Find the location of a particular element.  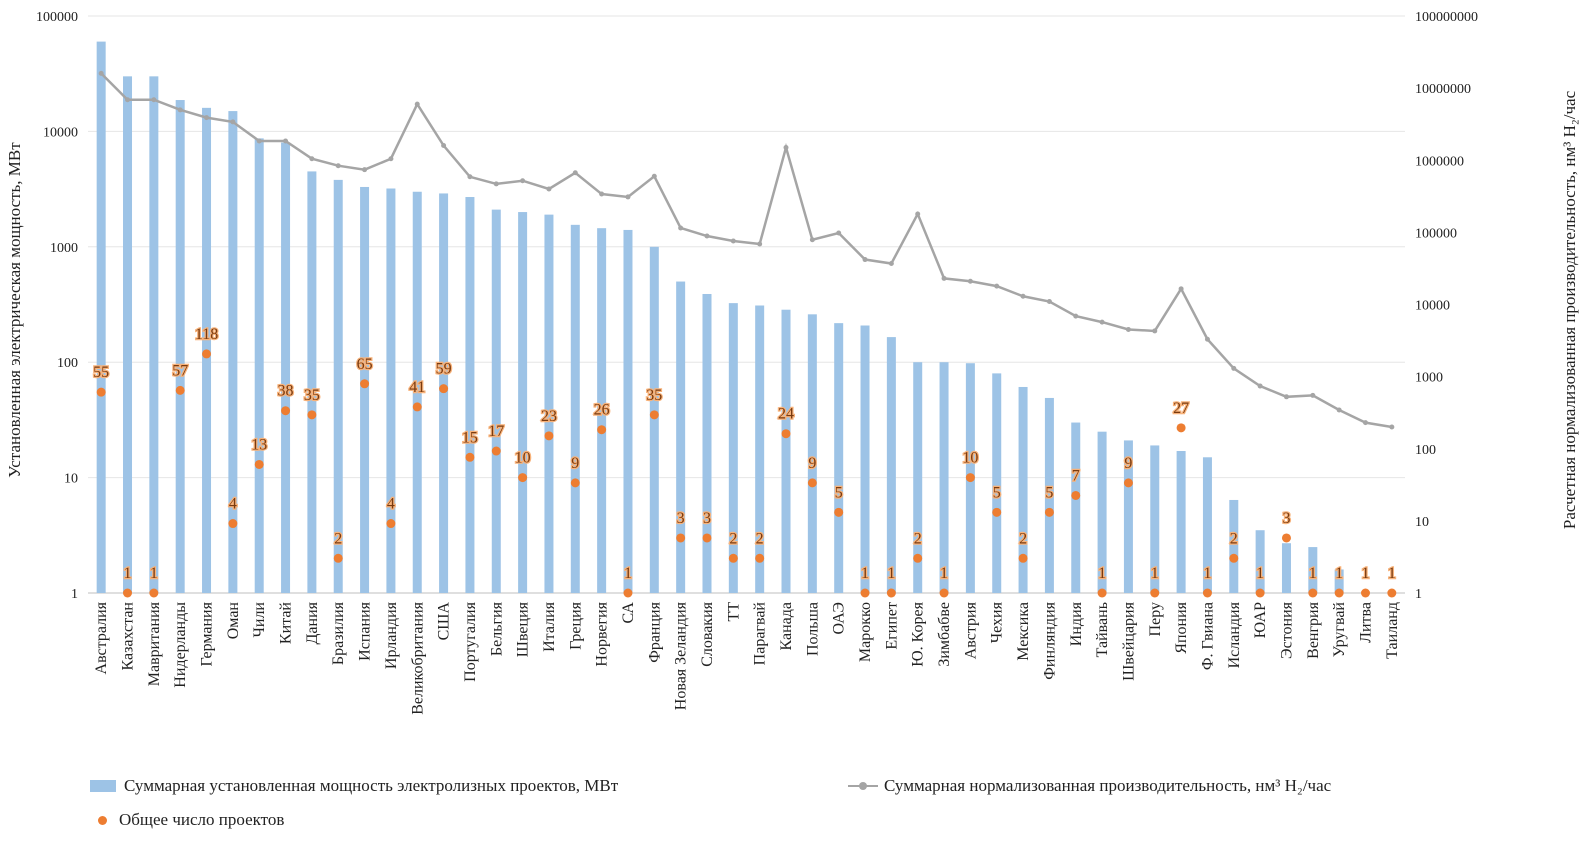

project-count-label: 15 is located at coordinates (470, 437).